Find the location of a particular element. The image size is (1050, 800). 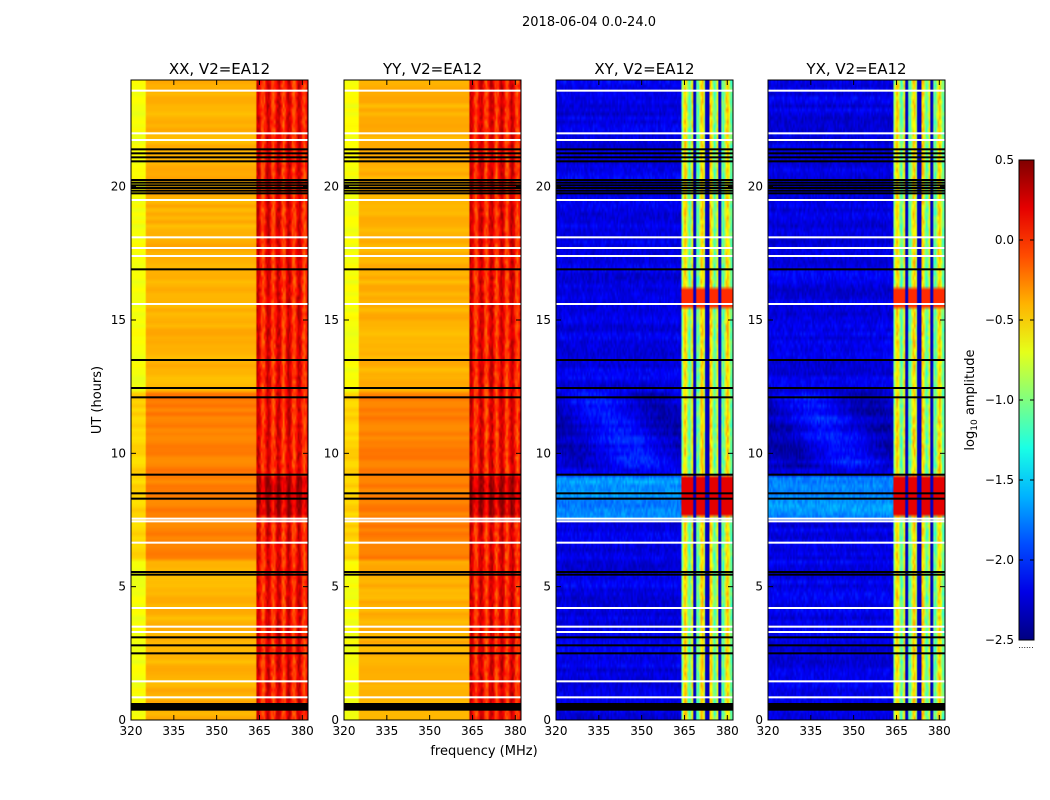

colorbar: 0.5 0.0 −0.5 −1.0 −1.5 −2.0 −2.5 is located at coordinates (1010, 400).